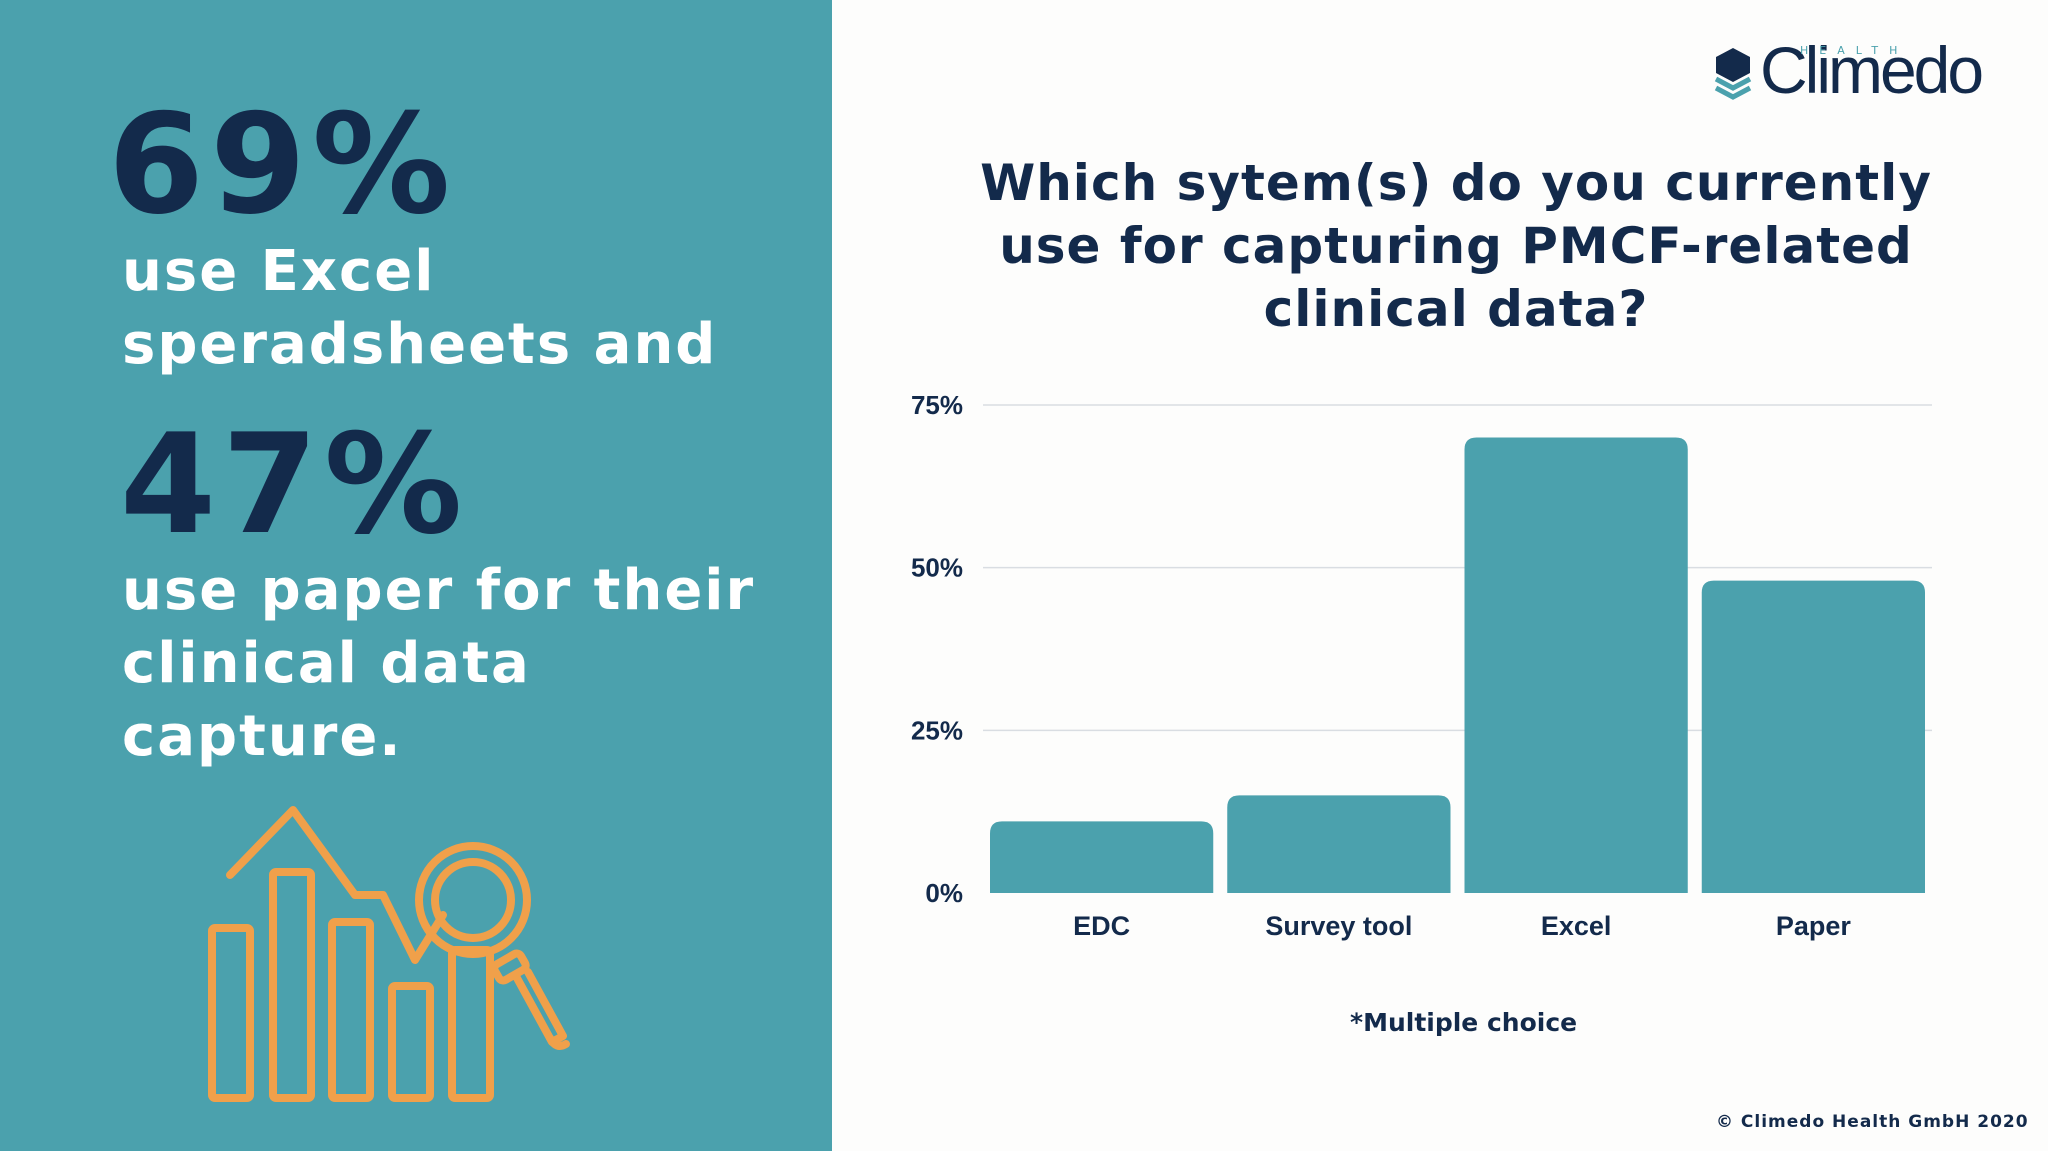 The height and width of the screenshot is (1151, 2048). Describe the element at coordinates (1872, 1122) in the screenshot. I see `copyright: © Climedo Health GmbH 2020` at that location.